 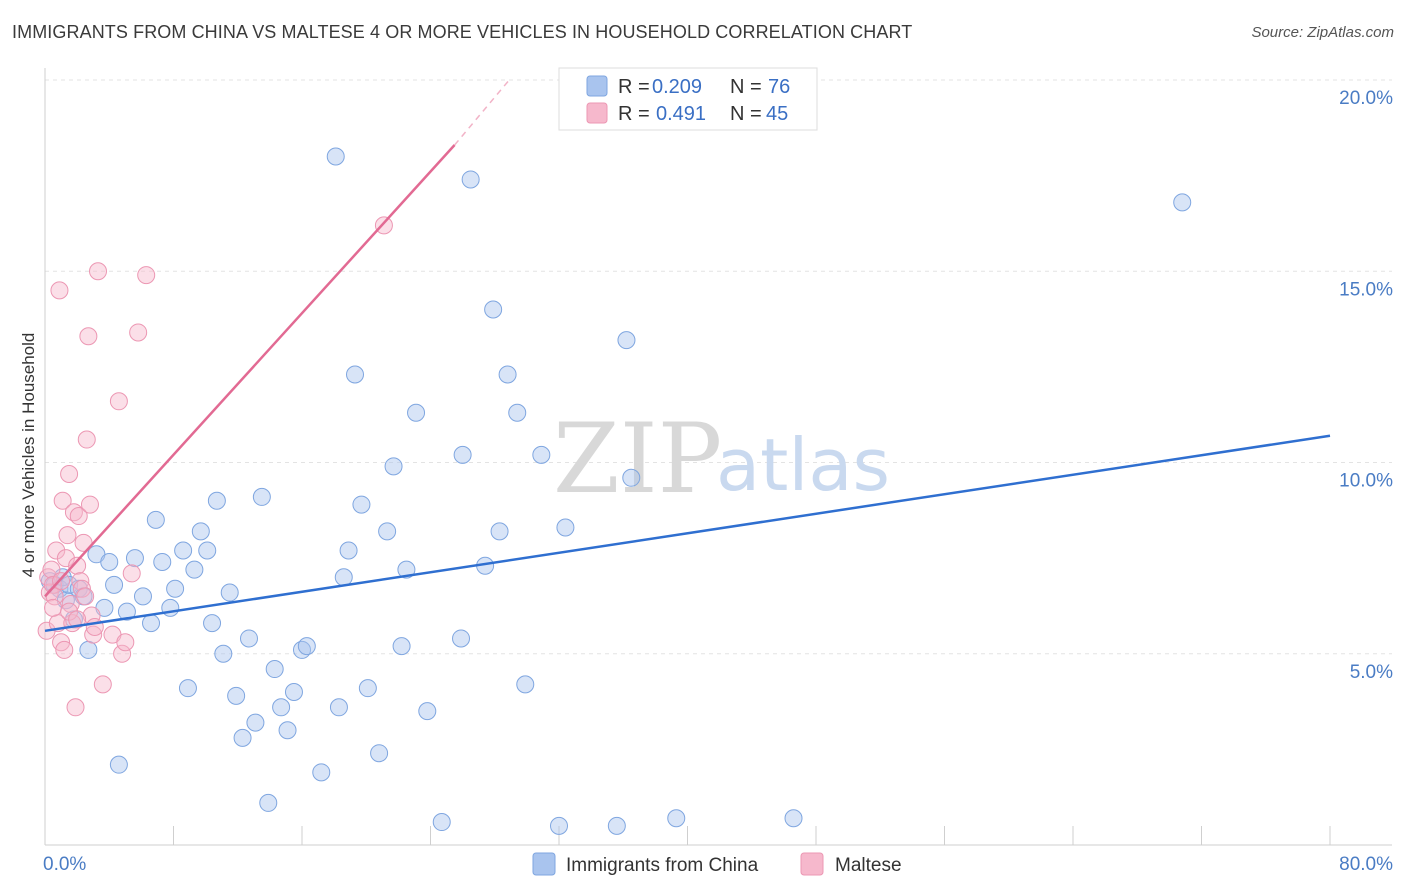 What do you see at coordinates (637, 459) in the screenshot?
I see `watermark-zip: ZIP` at bounding box center [637, 459].